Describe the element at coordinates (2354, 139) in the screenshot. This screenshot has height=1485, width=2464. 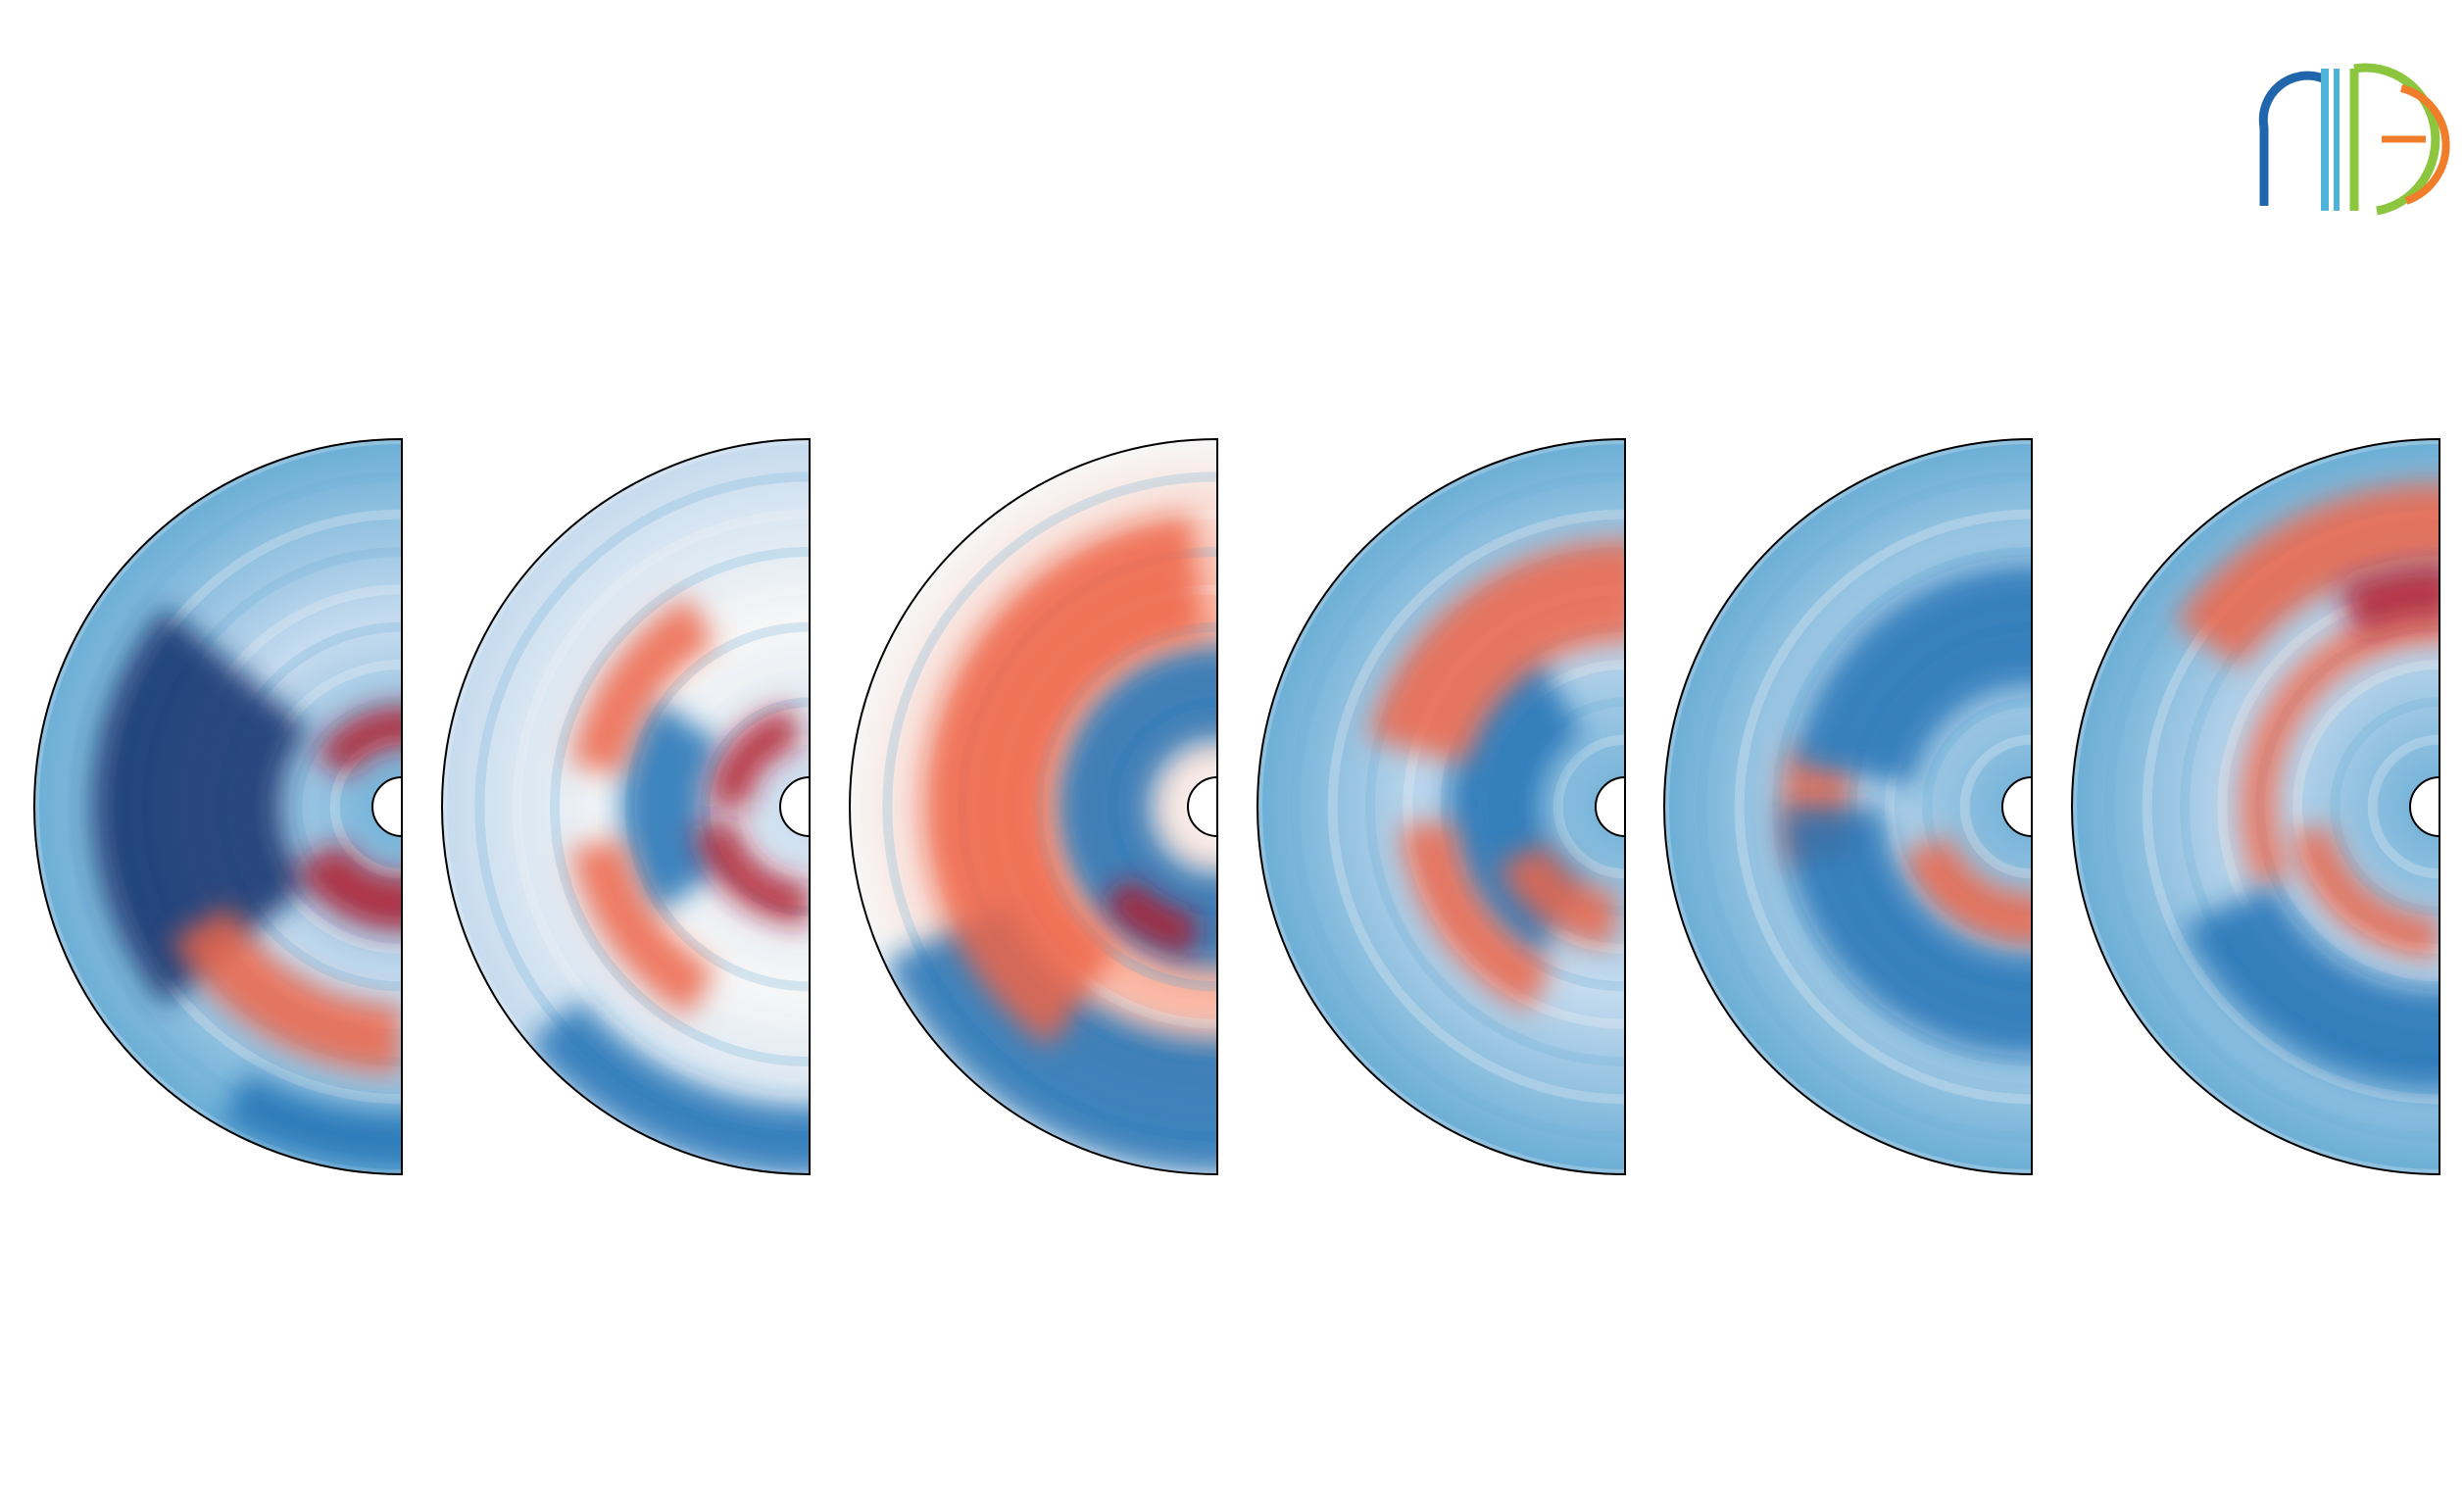
I see `logo-icon` at that location.